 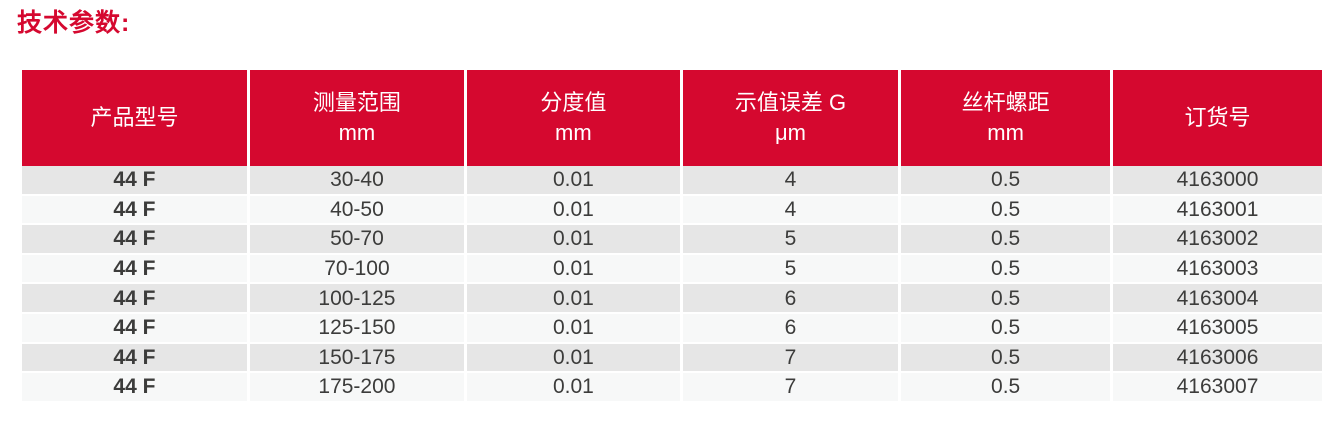 What do you see at coordinates (355, 180) in the screenshot?
I see `table-cell: 30-40` at bounding box center [355, 180].